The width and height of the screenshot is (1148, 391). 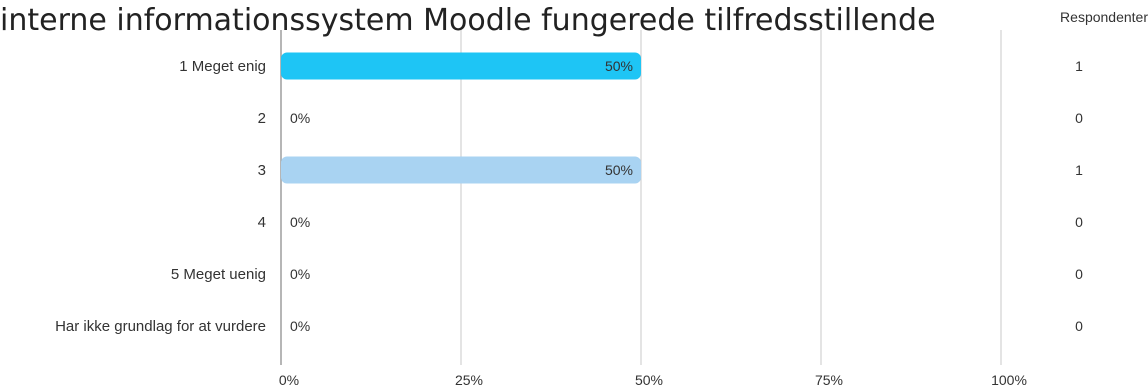 I want to click on category-label: 4, so click(x=262, y=222).